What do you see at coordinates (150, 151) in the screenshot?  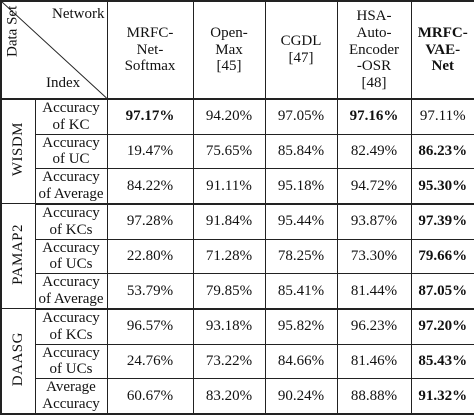 I see `value-cell: 19.47%` at bounding box center [150, 151].